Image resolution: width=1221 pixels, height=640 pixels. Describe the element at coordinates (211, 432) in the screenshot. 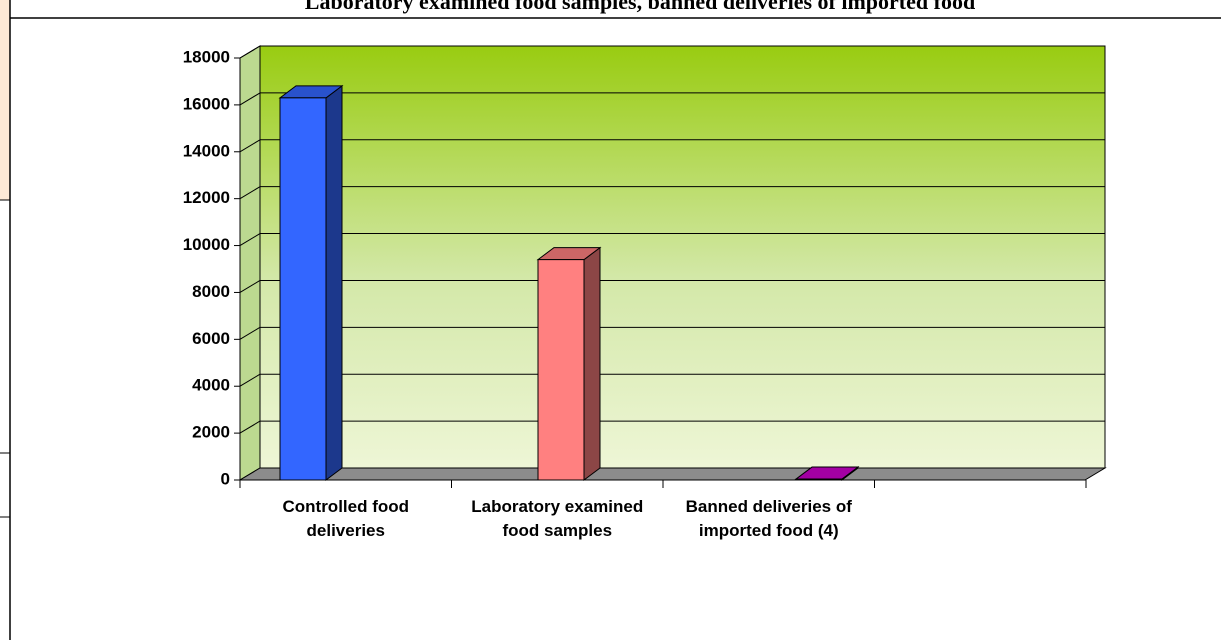

I see `y-tick-label: 2000` at that location.